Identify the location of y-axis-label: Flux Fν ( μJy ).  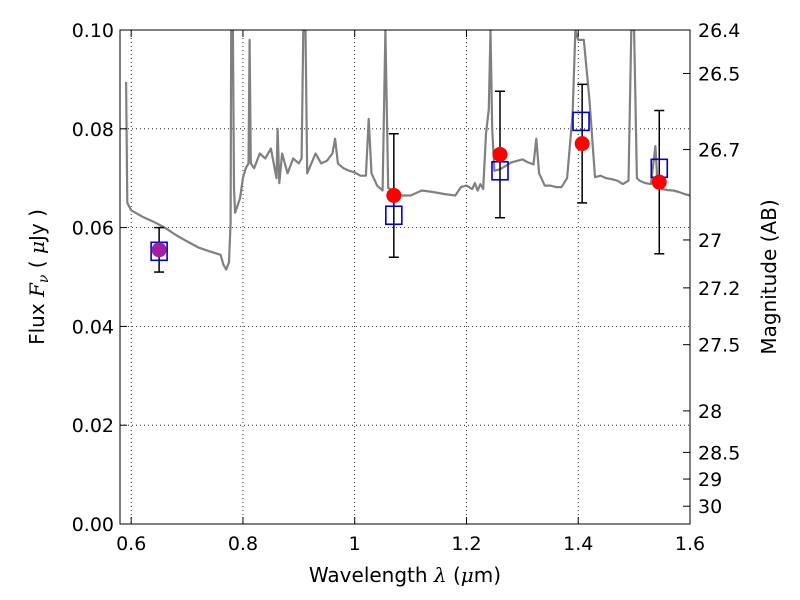
(38, 277).